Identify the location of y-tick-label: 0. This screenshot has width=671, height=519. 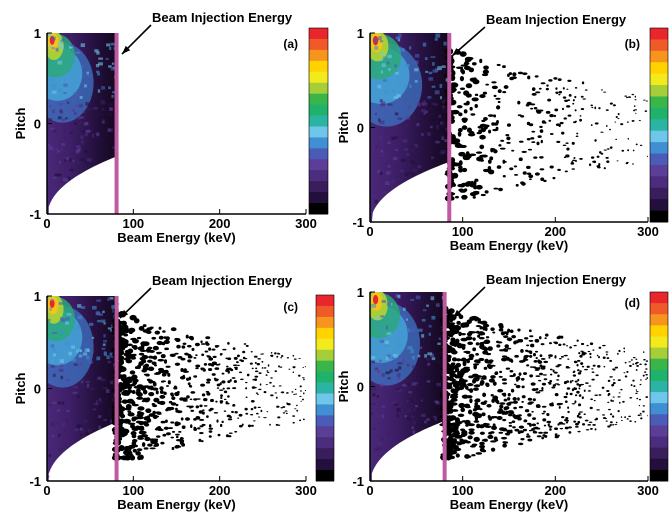
(360, 128).